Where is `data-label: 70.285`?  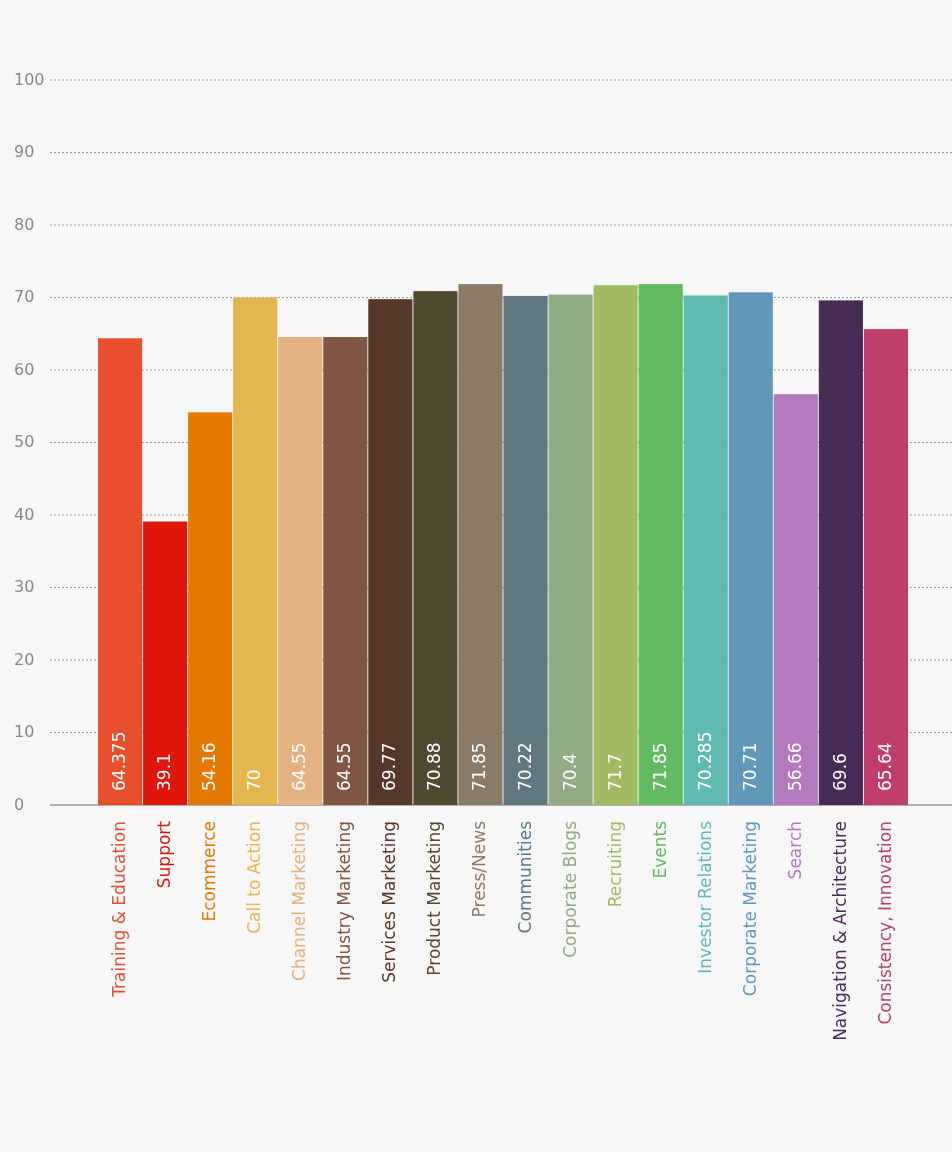
data-label: 70.285 is located at coordinates (704, 761).